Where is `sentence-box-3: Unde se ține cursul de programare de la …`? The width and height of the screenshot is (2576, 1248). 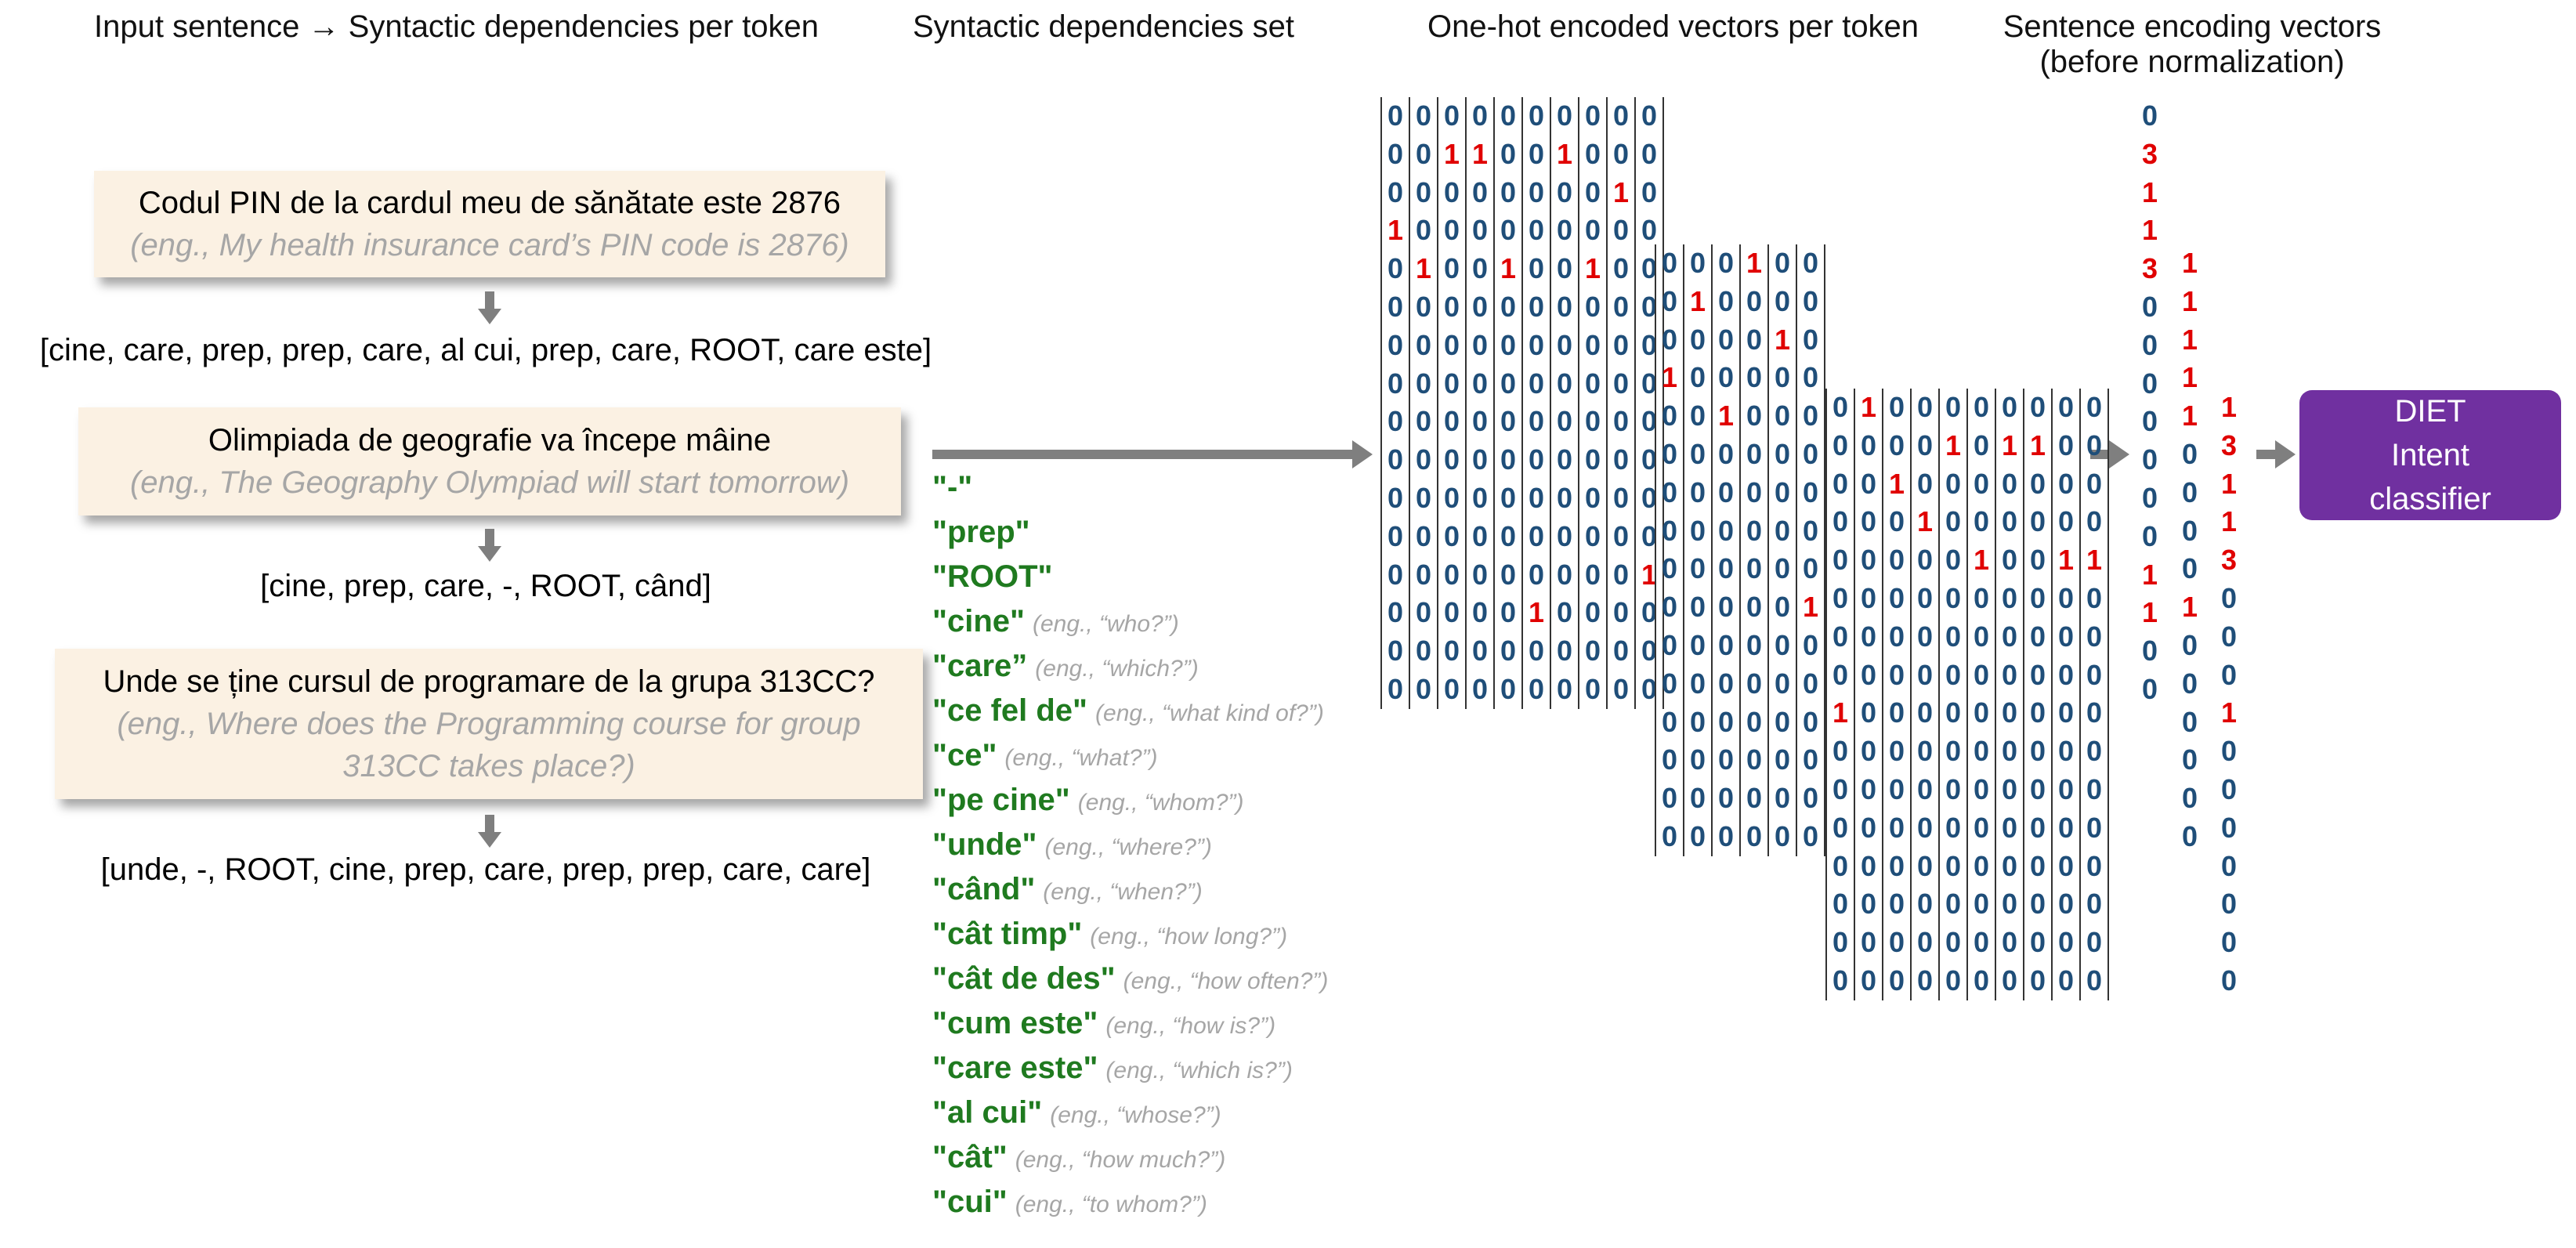 sentence-box-3: Unde se ține cursul de programare de la … is located at coordinates (489, 724).